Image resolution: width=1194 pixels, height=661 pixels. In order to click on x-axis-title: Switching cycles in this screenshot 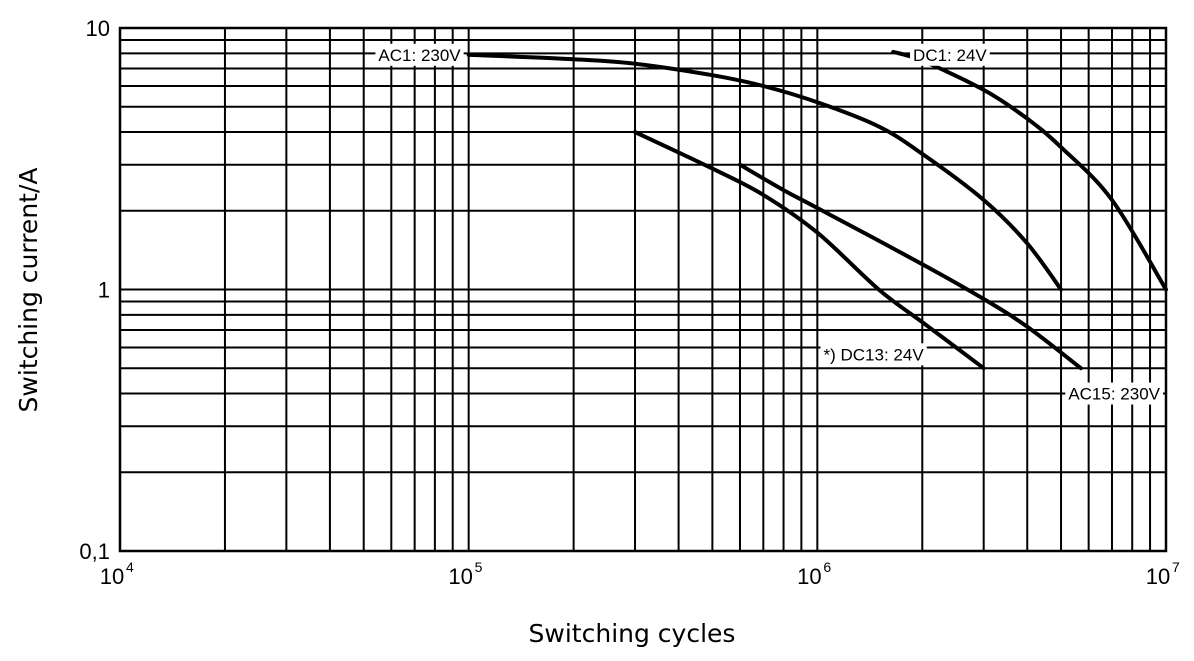, I will do `click(632, 633)`.